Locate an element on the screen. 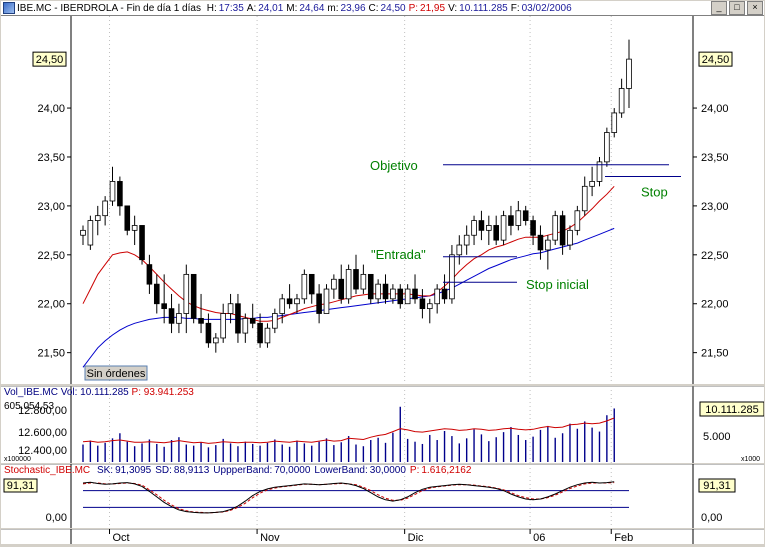  y-tick-label-left: 24,00 is located at coordinates (51, 109).